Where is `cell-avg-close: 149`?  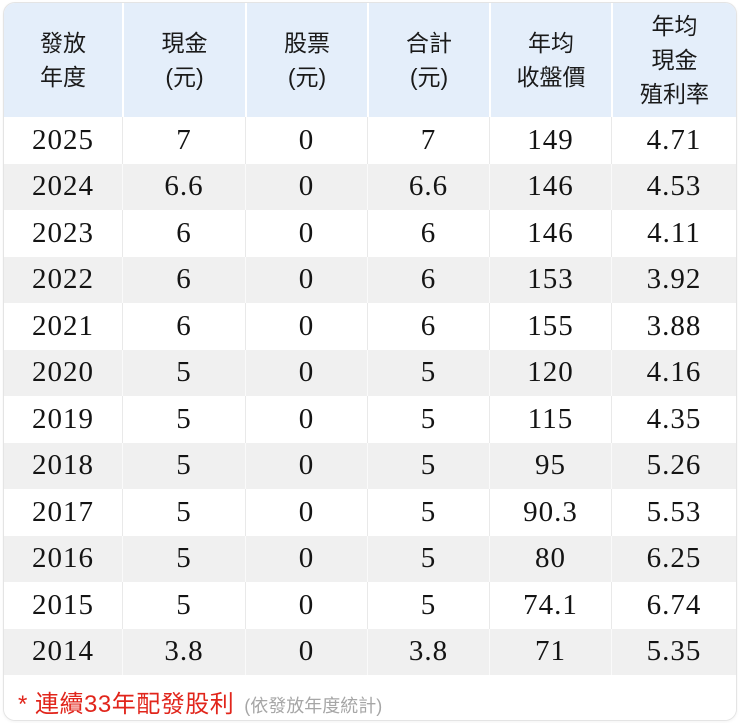
cell-avg-close: 149 is located at coordinates (550, 140).